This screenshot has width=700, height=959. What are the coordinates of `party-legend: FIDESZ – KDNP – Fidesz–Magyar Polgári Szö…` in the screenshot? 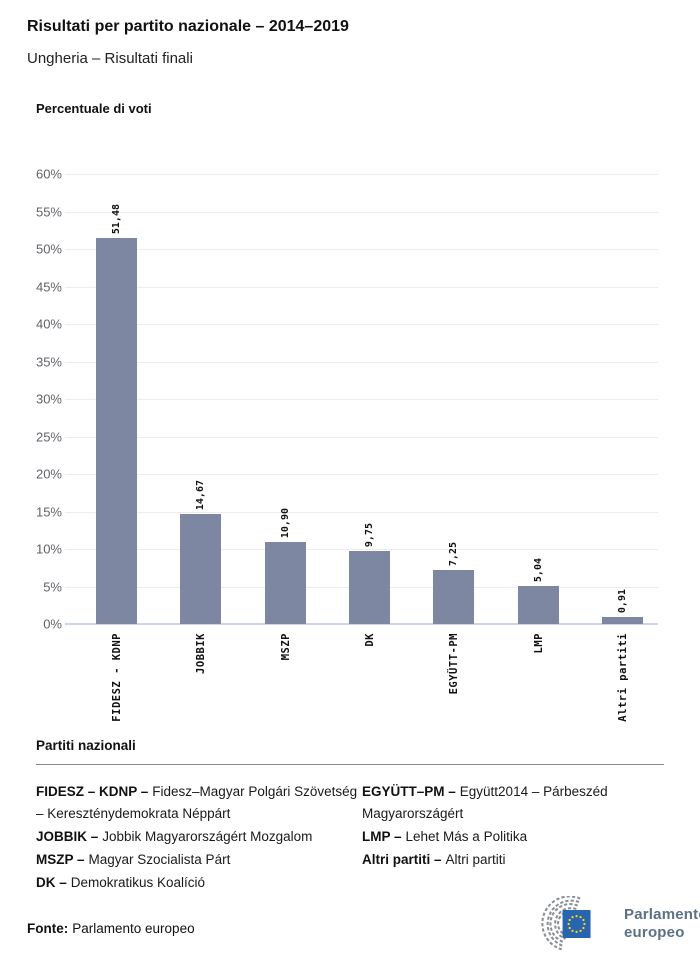 It's located at (350, 838).